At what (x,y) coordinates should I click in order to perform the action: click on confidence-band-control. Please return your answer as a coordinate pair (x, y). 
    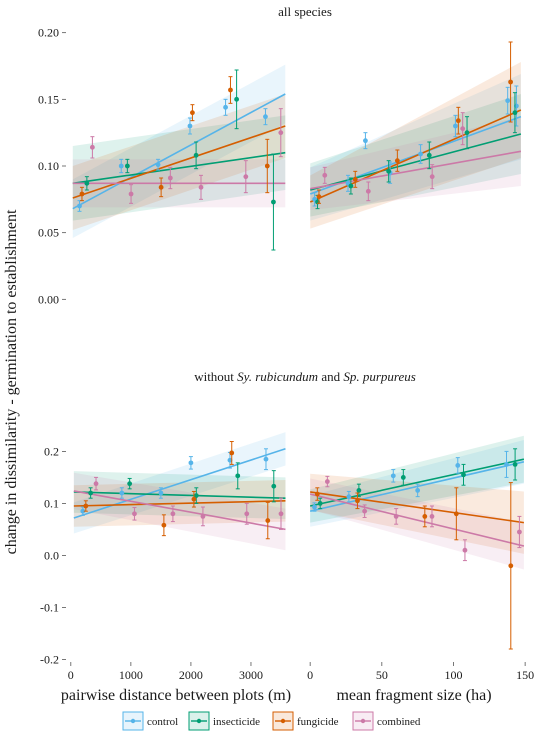
    Looking at the image, I should click on (415, 147).